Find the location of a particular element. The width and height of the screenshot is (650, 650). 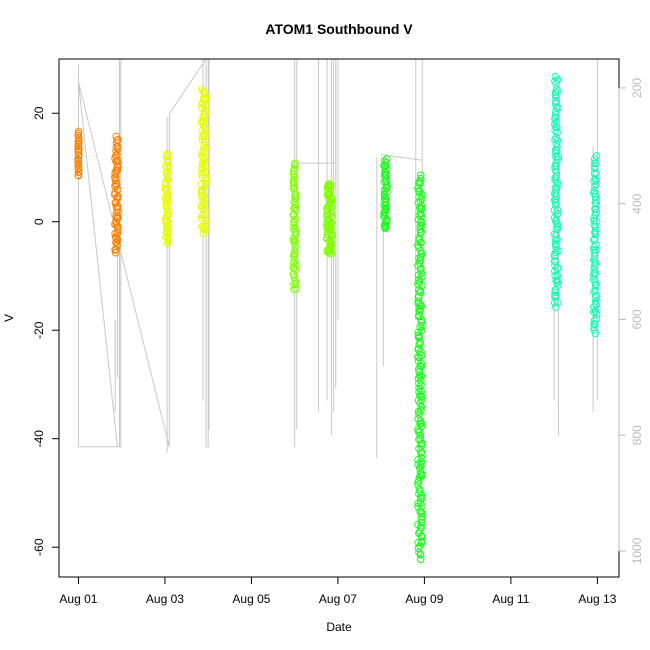

x-tick-label: Aug 09 is located at coordinates (424, 599).